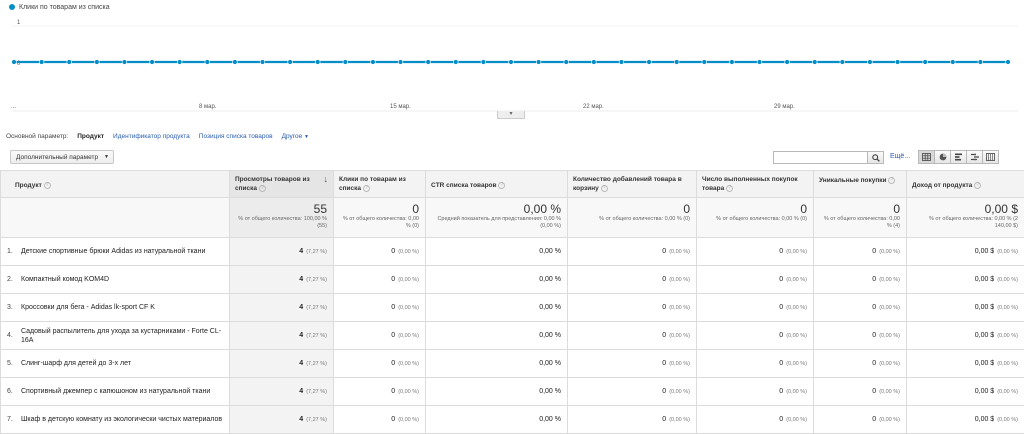 The width and height of the screenshot is (1024, 434). I want to click on clicks-percent: (0,00 %), so click(408, 280).